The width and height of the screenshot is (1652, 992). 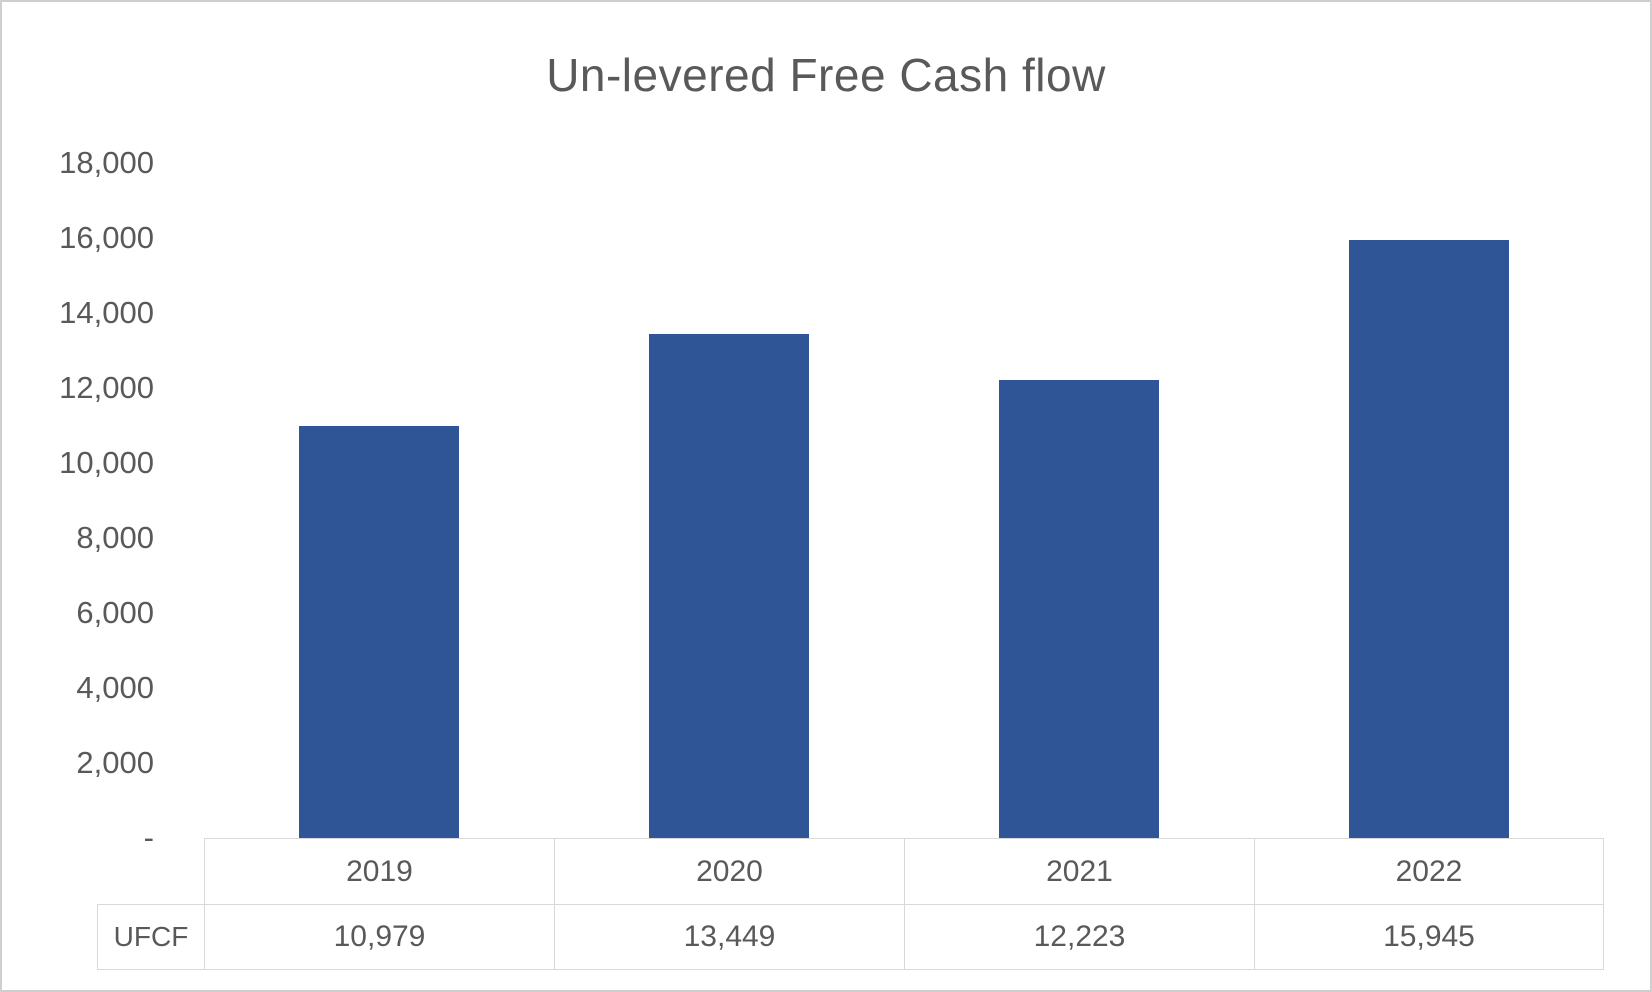 I want to click on value-cell-2022: 15,945, so click(x=1429, y=937).